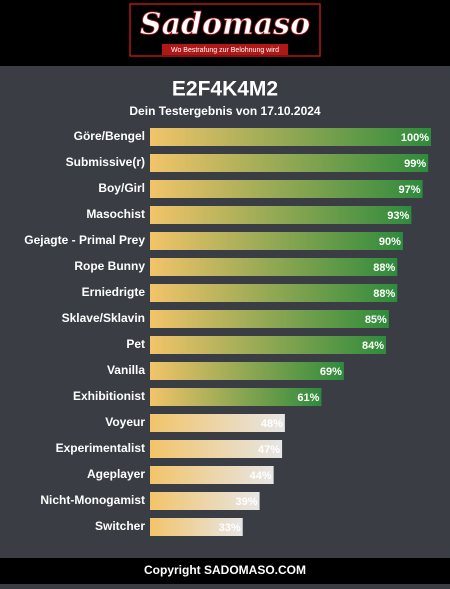 Image resolution: width=450 pixels, height=589 pixels. I want to click on value-label: 100%, so click(415, 138).